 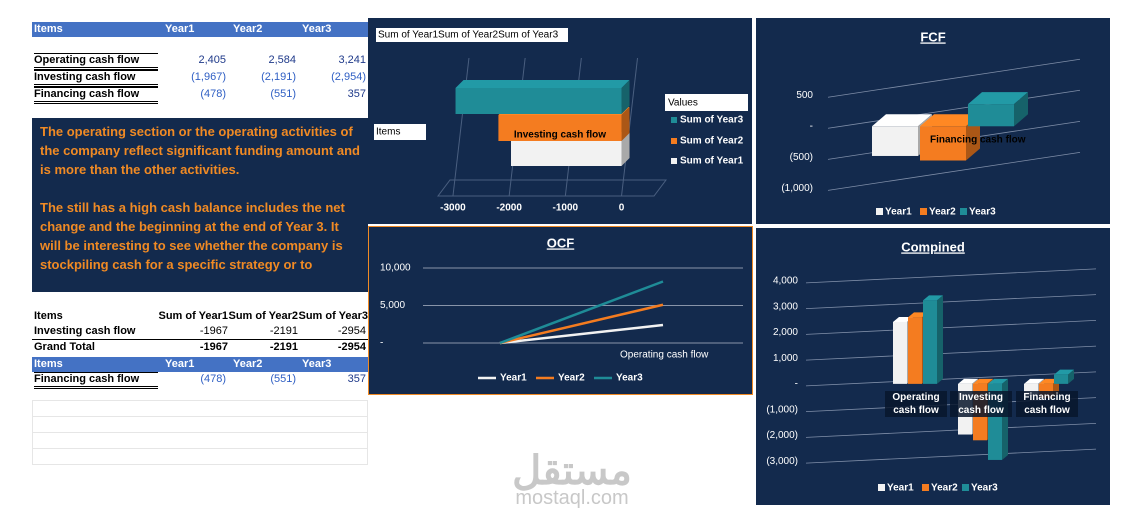 I want to click on chart-title: FCF, so click(x=932, y=36).